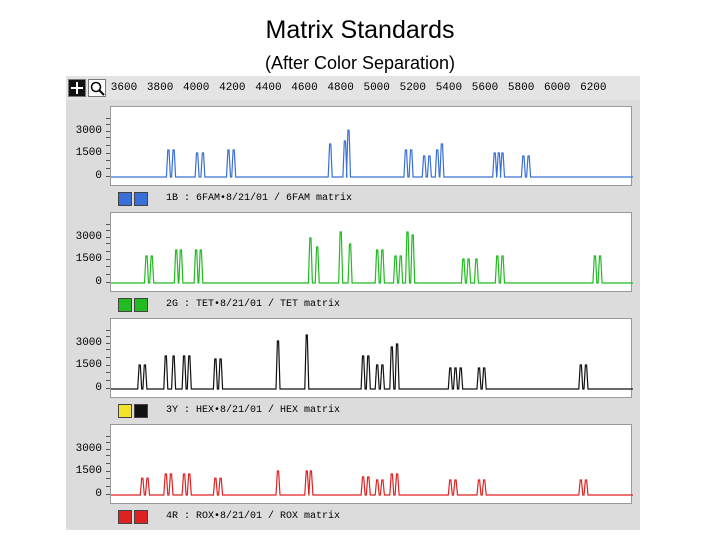 The height and width of the screenshot is (540, 720). What do you see at coordinates (412, 88) in the screenshot?
I see `ruler-tick-label: 5200` at bounding box center [412, 88].